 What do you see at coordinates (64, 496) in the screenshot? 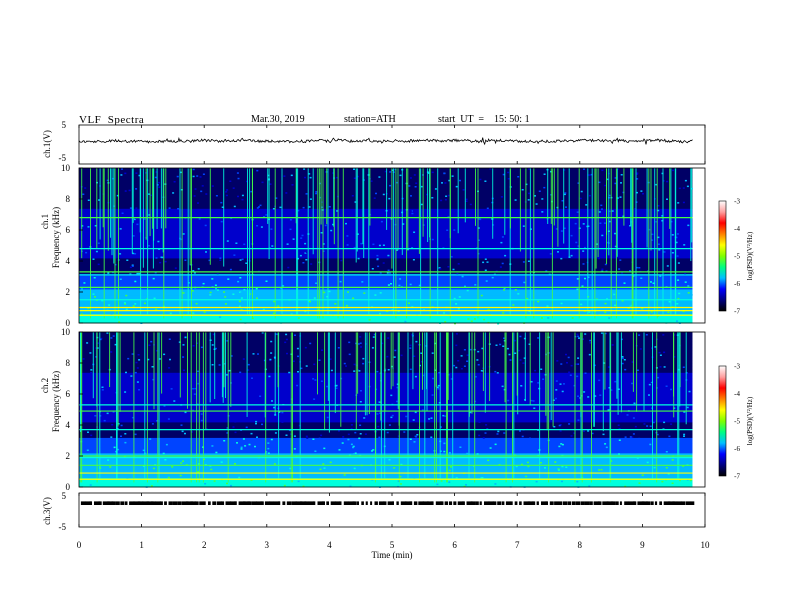
I see `ch3-ytick-label: 5` at bounding box center [64, 496].